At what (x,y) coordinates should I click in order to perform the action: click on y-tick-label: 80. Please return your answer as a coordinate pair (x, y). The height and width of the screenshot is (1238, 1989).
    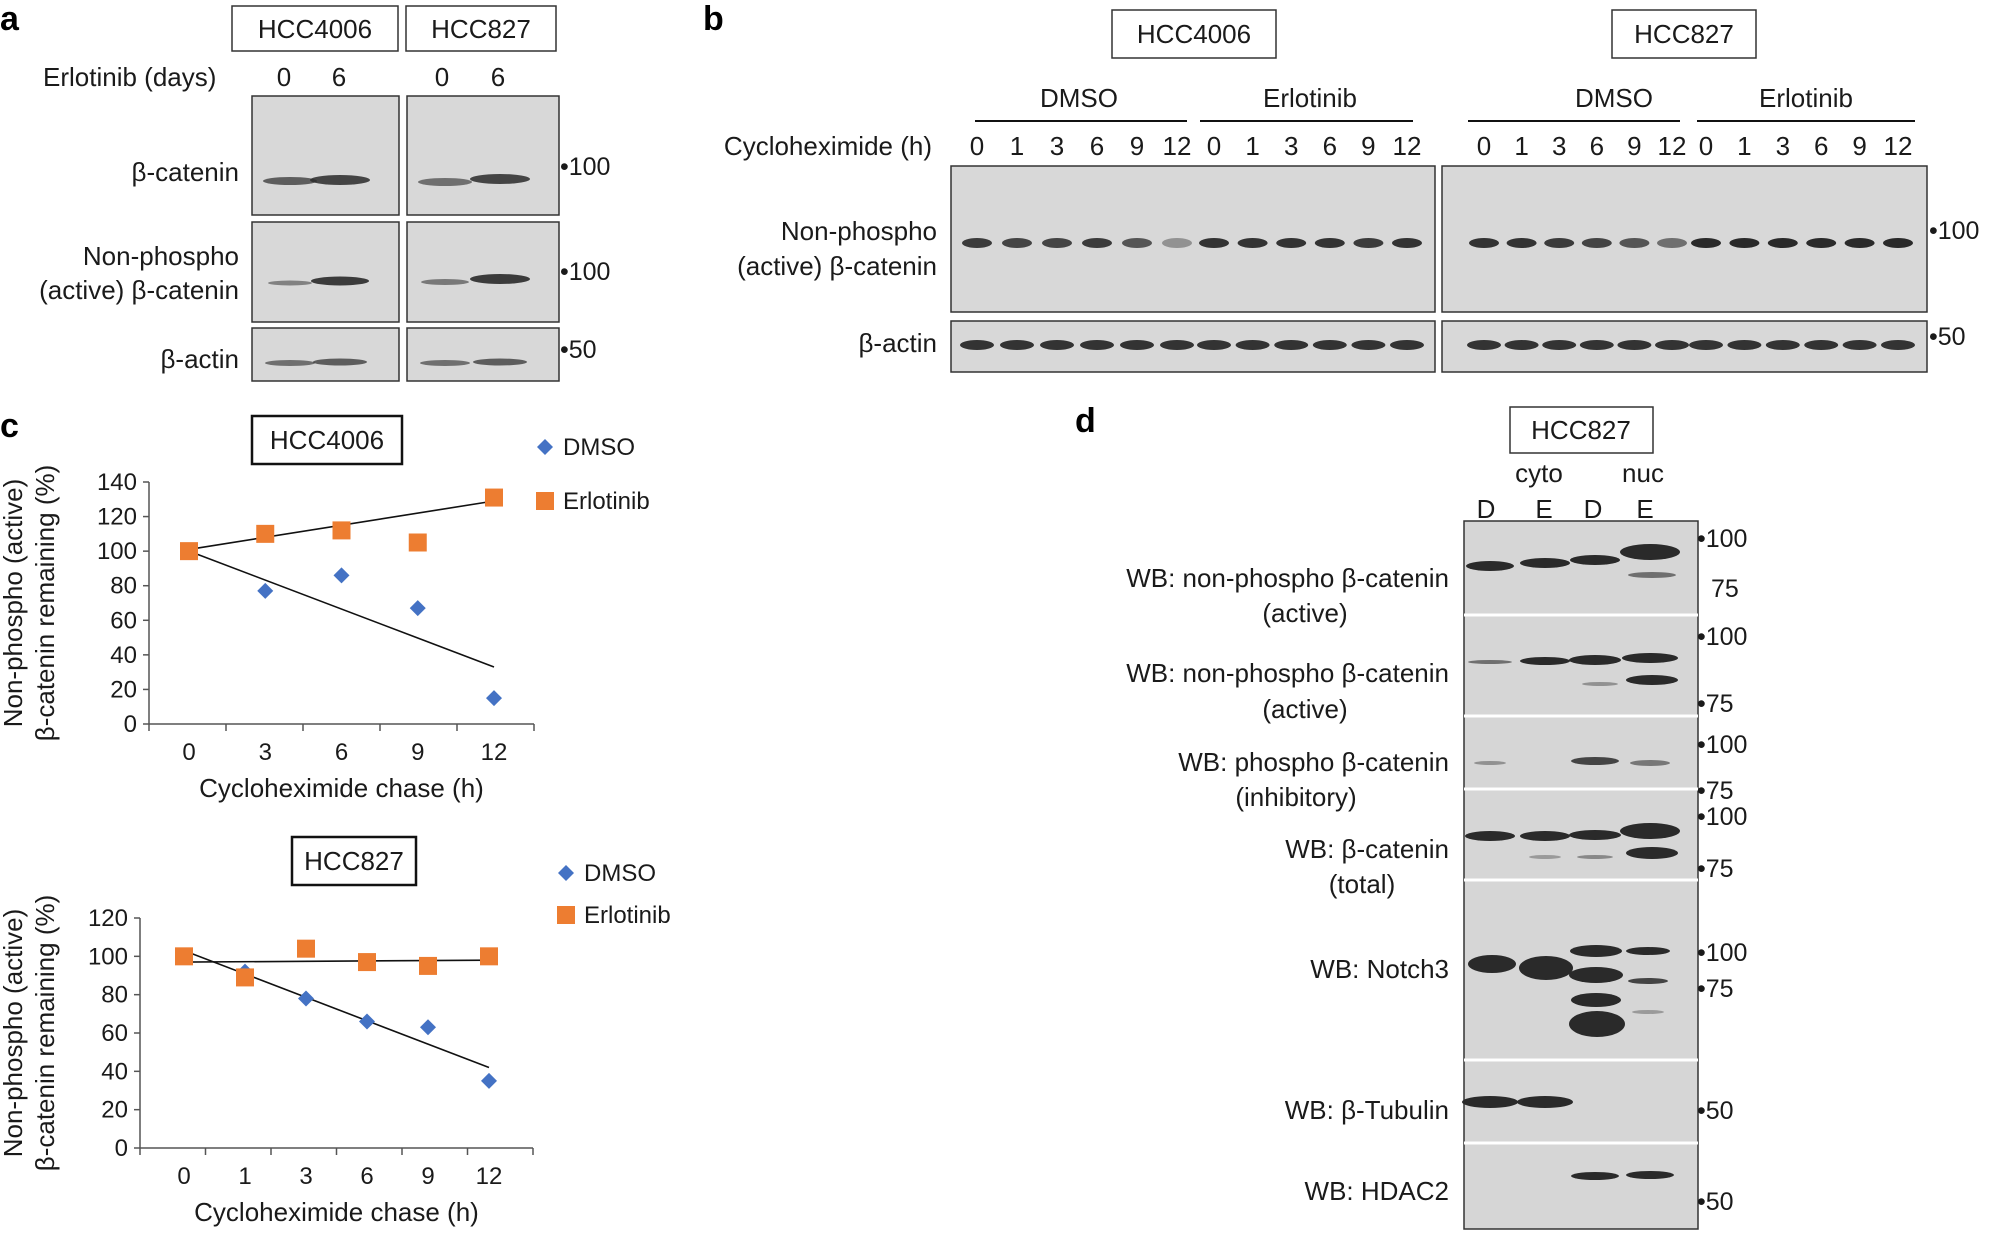
    Looking at the image, I should click on (123, 586).